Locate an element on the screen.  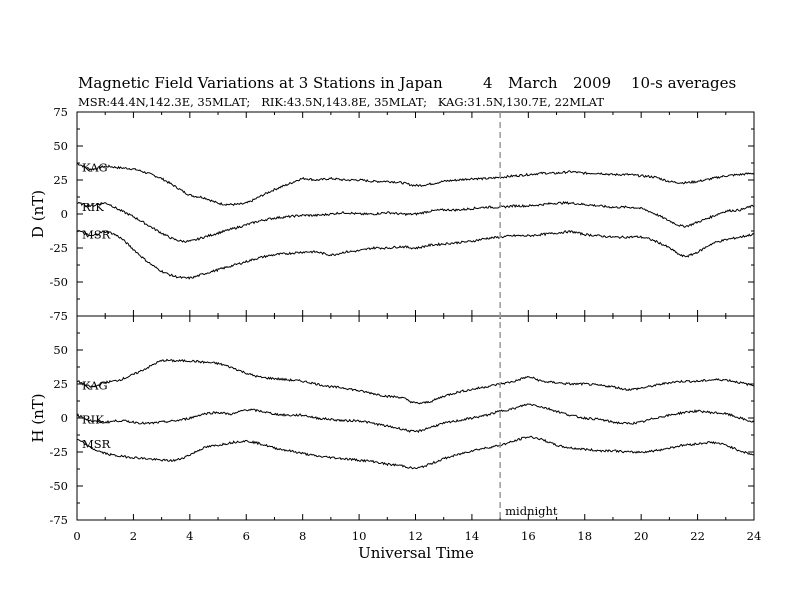
series-label-H-KAG: KAG is located at coordinates (95, 385).